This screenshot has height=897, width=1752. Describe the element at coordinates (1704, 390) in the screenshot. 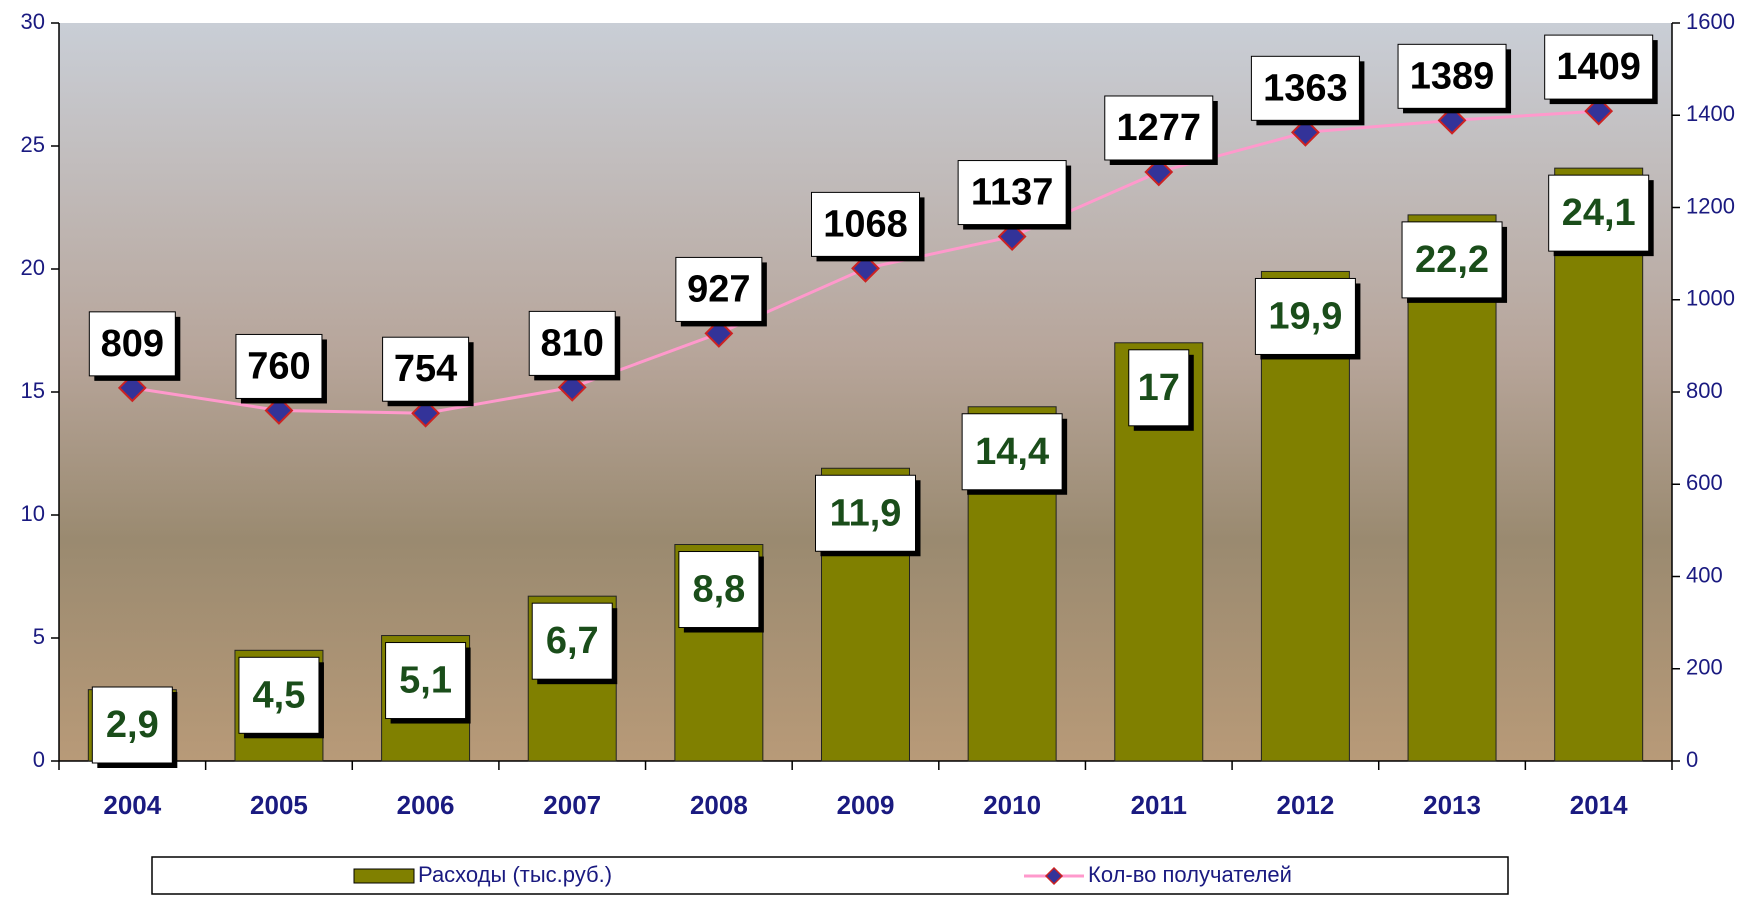

I see `y2-tick-label: 800` at that location.